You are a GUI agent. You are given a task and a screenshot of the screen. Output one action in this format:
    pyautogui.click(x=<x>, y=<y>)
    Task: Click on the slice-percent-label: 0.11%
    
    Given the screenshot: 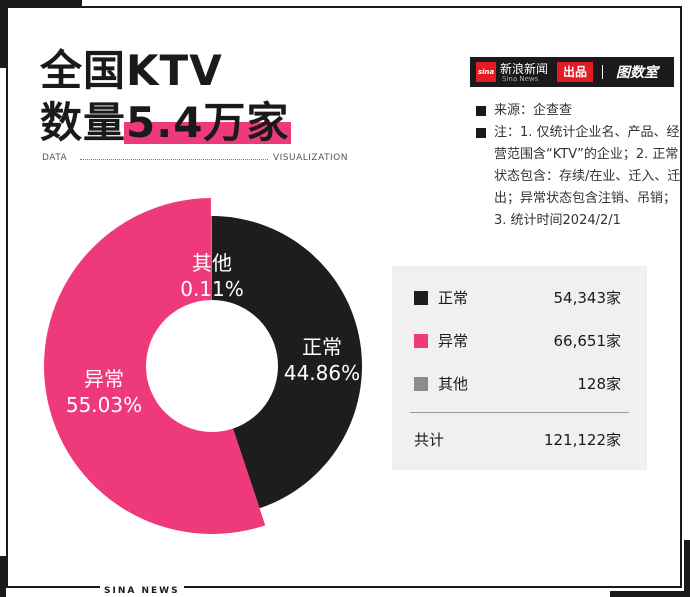 What is the action you would take?
    pyautogui.click(x=212, y=289)
    